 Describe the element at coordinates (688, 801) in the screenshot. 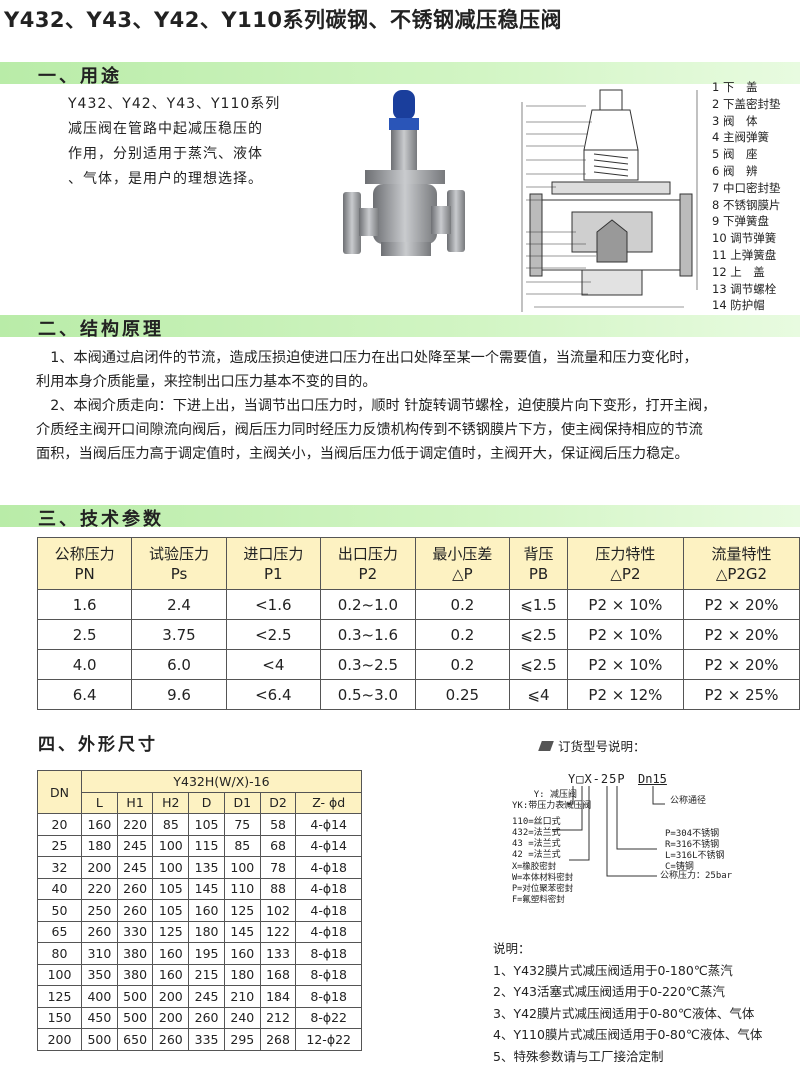

I see `order-dn-label: 公称通径` at that location.